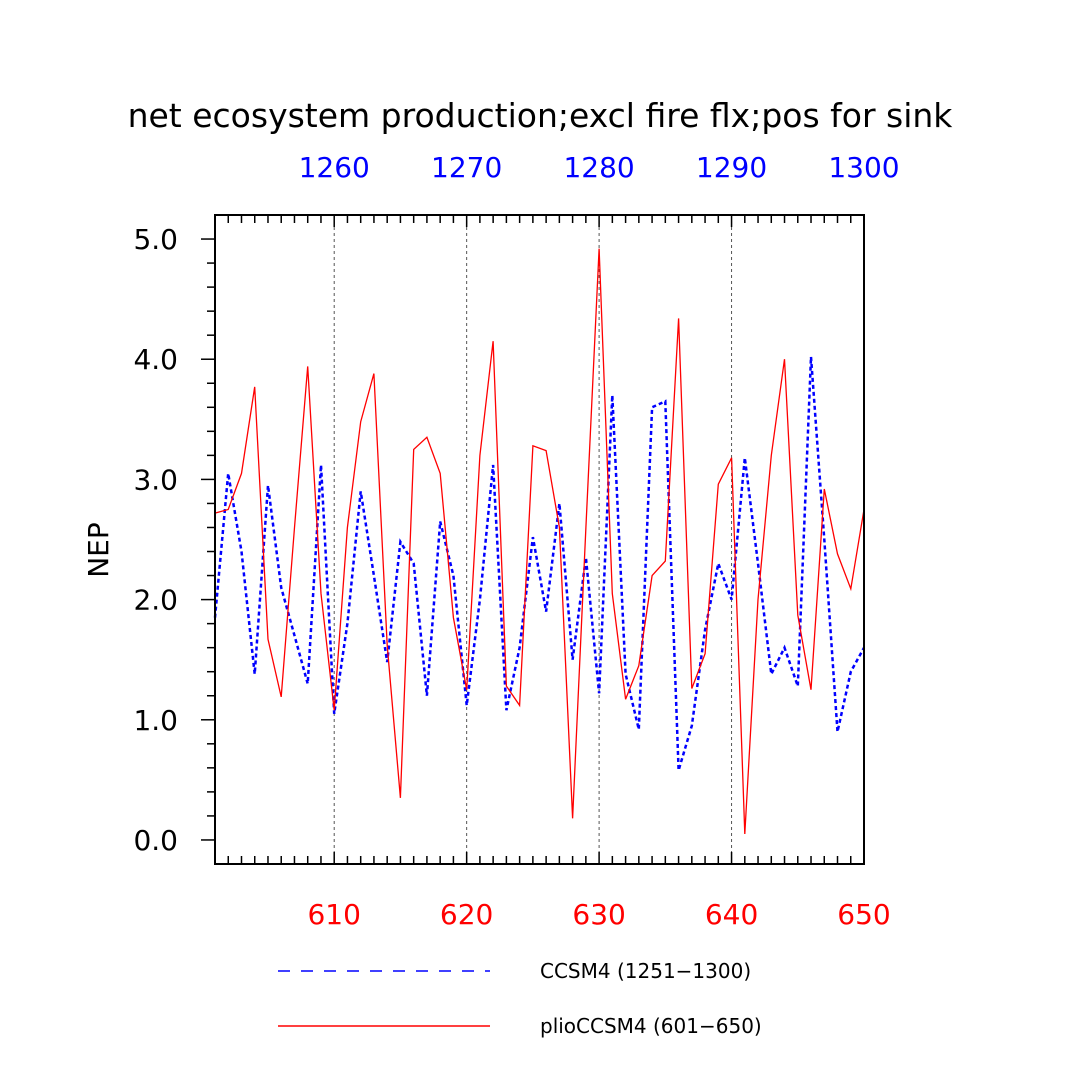 This screenshot has width=1080, height=1080. What do you see at coordinates (598, 167) in the screenshot?
I see `x-top-tick-label: 1280` at bounding box center [598, 167].